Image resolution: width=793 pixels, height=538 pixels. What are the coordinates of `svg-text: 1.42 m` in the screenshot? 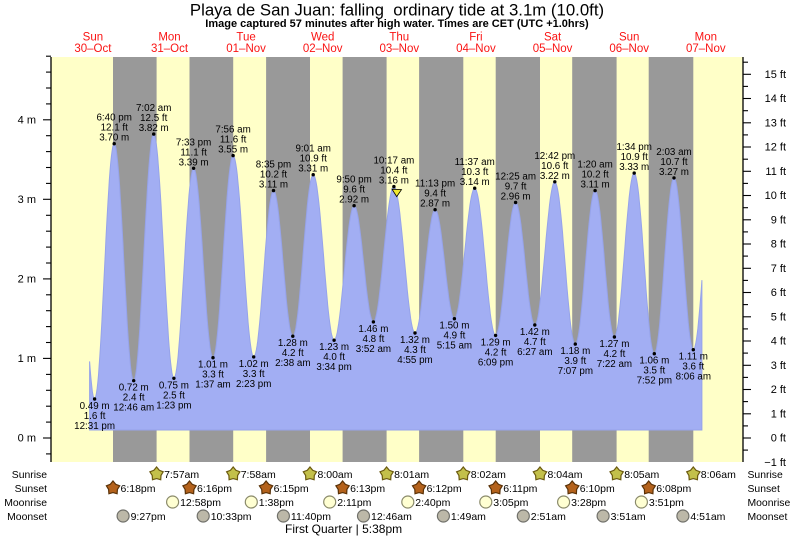 It's located at (535, 332).